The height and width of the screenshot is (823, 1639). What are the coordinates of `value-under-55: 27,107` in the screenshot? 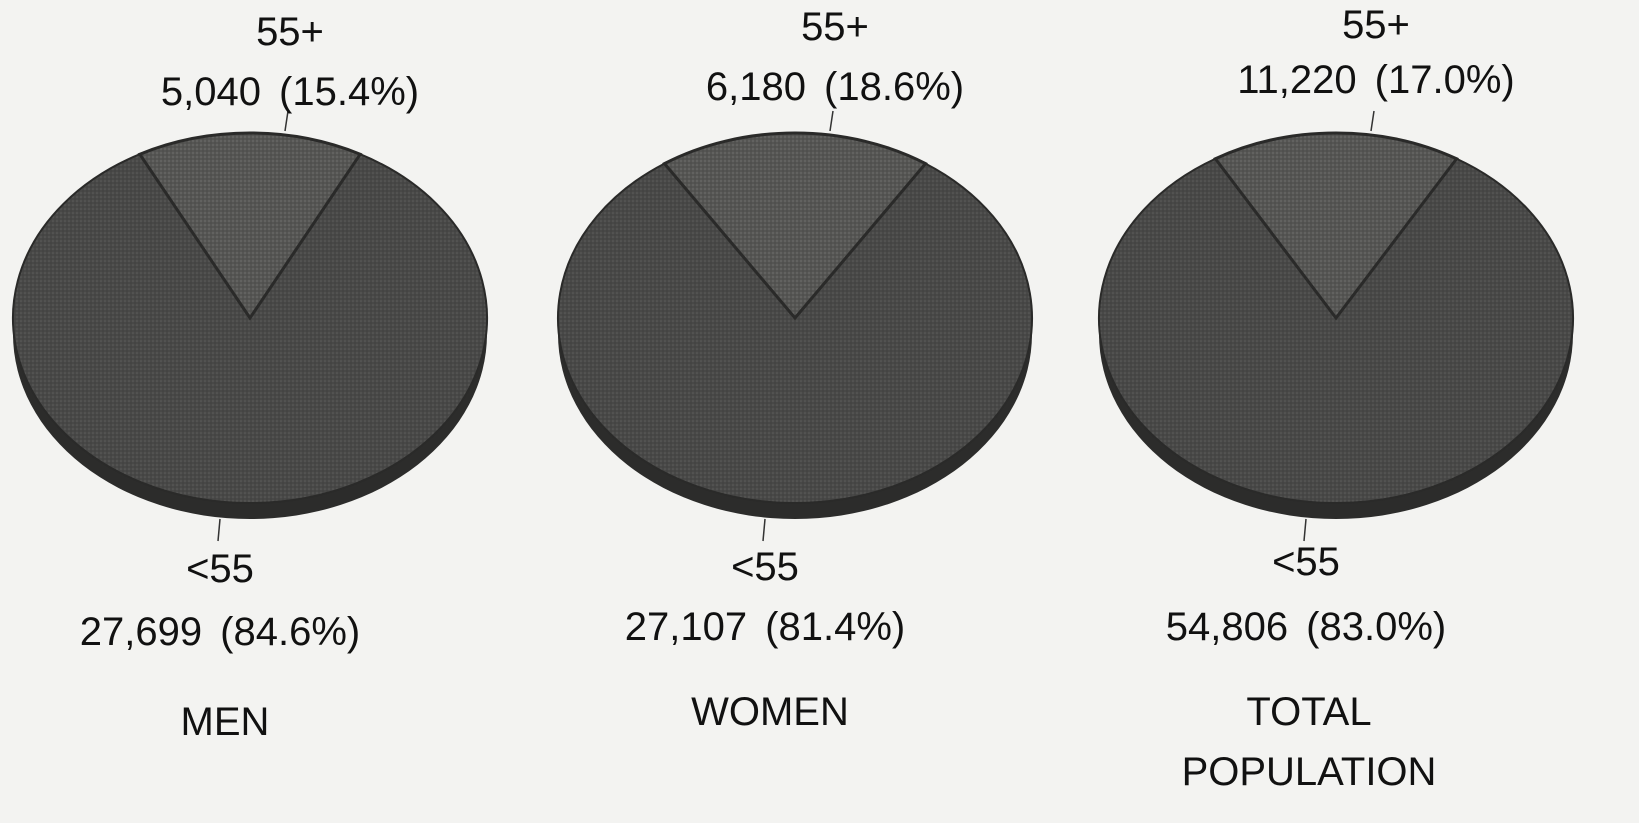 It's located at (686, 627).